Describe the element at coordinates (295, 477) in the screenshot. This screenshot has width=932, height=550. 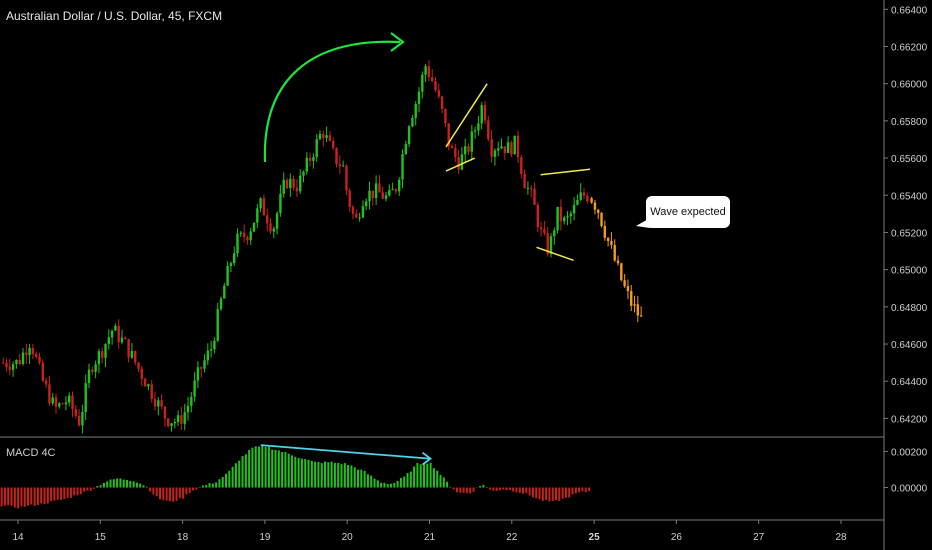
I see `macd-pane` at that location.